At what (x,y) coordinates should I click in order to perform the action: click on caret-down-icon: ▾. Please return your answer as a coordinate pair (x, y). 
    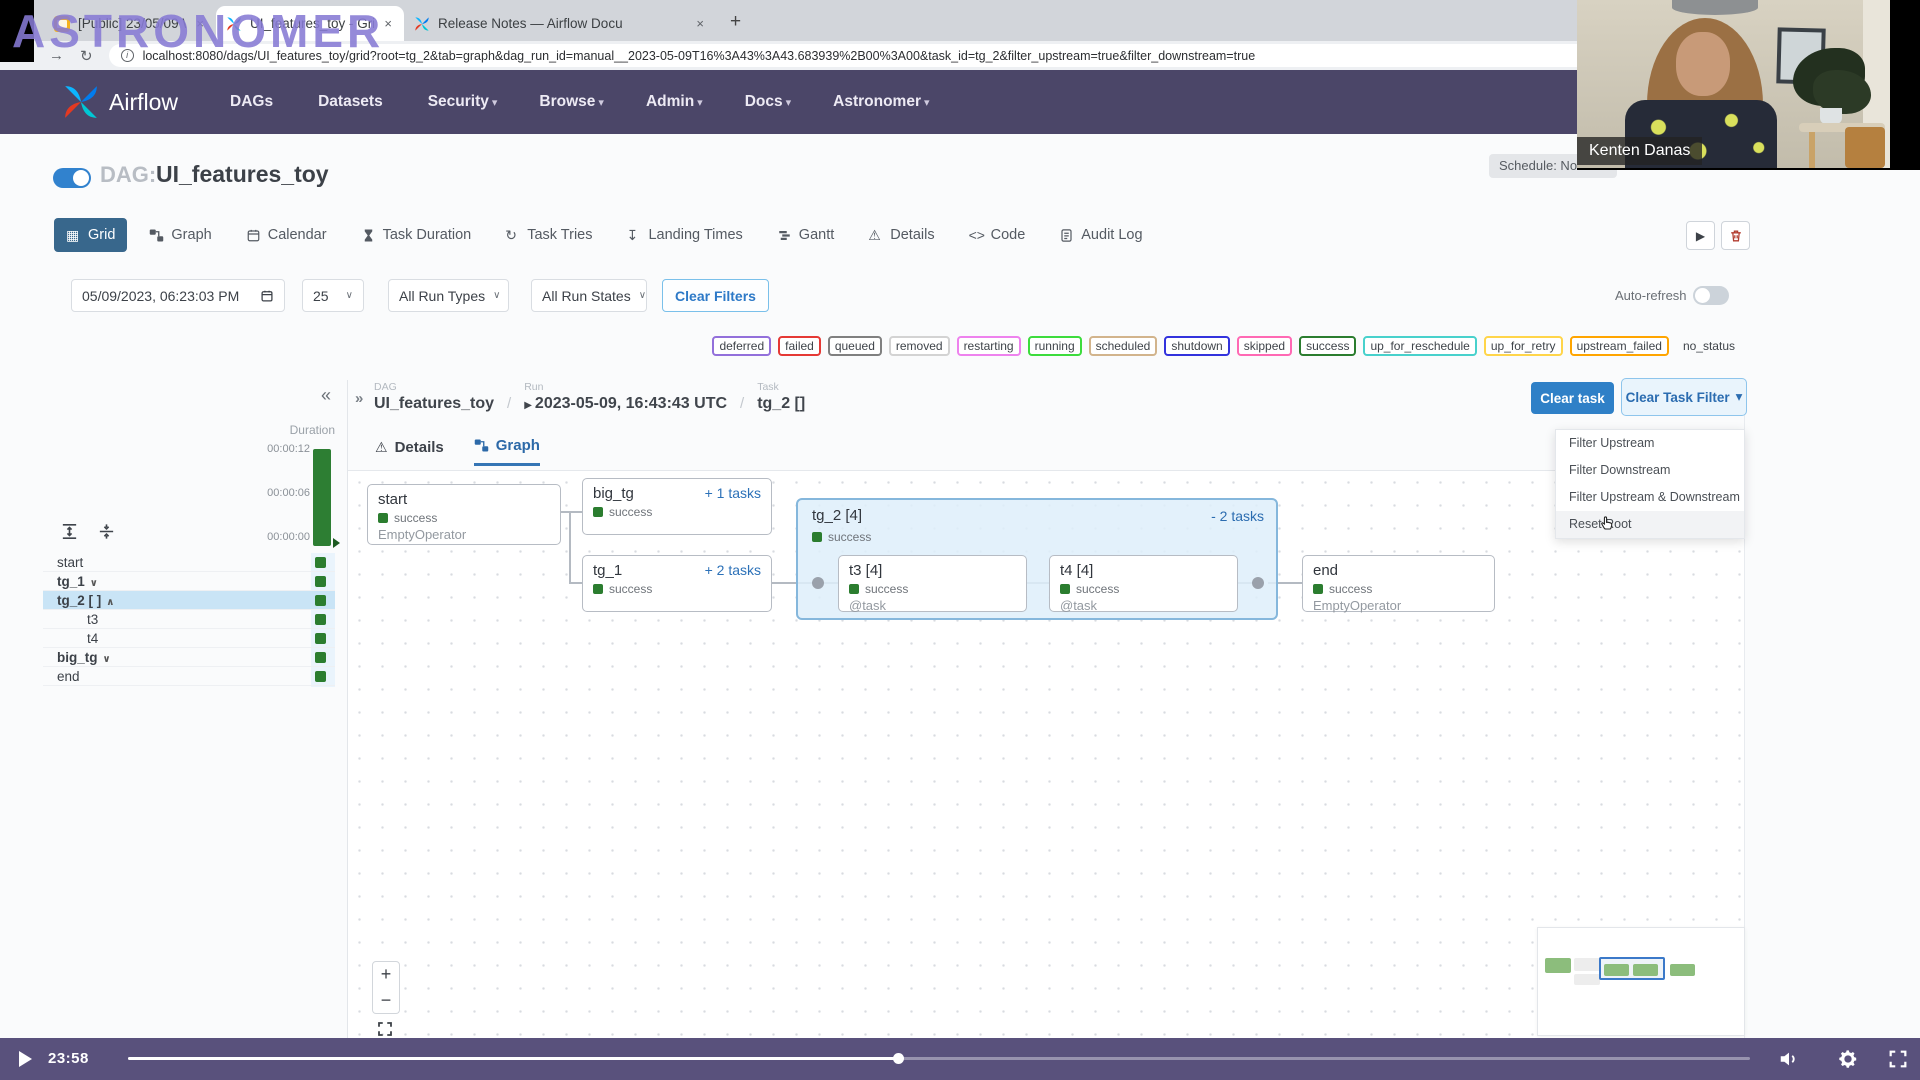
    Looking at the image, I should click on (601, 103).